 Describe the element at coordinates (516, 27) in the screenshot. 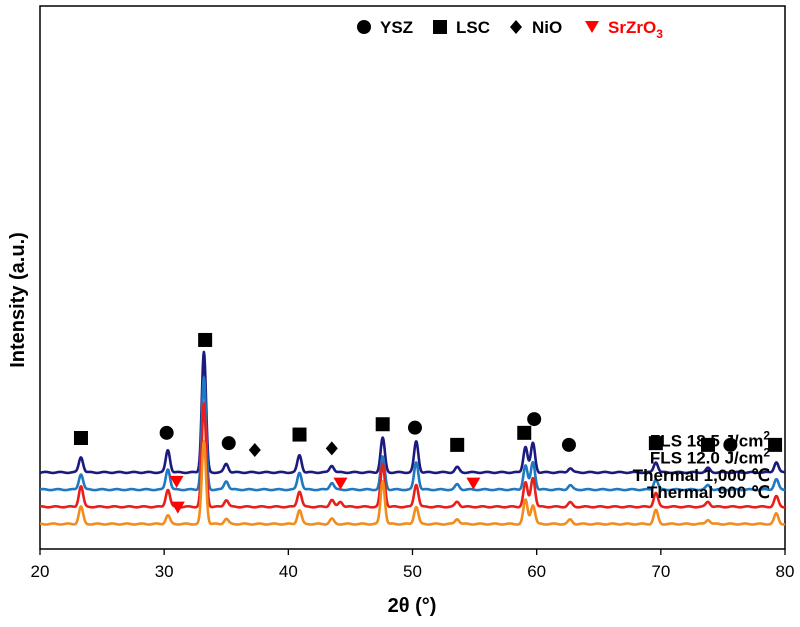

I see `legend-diamond-icon` at that location.